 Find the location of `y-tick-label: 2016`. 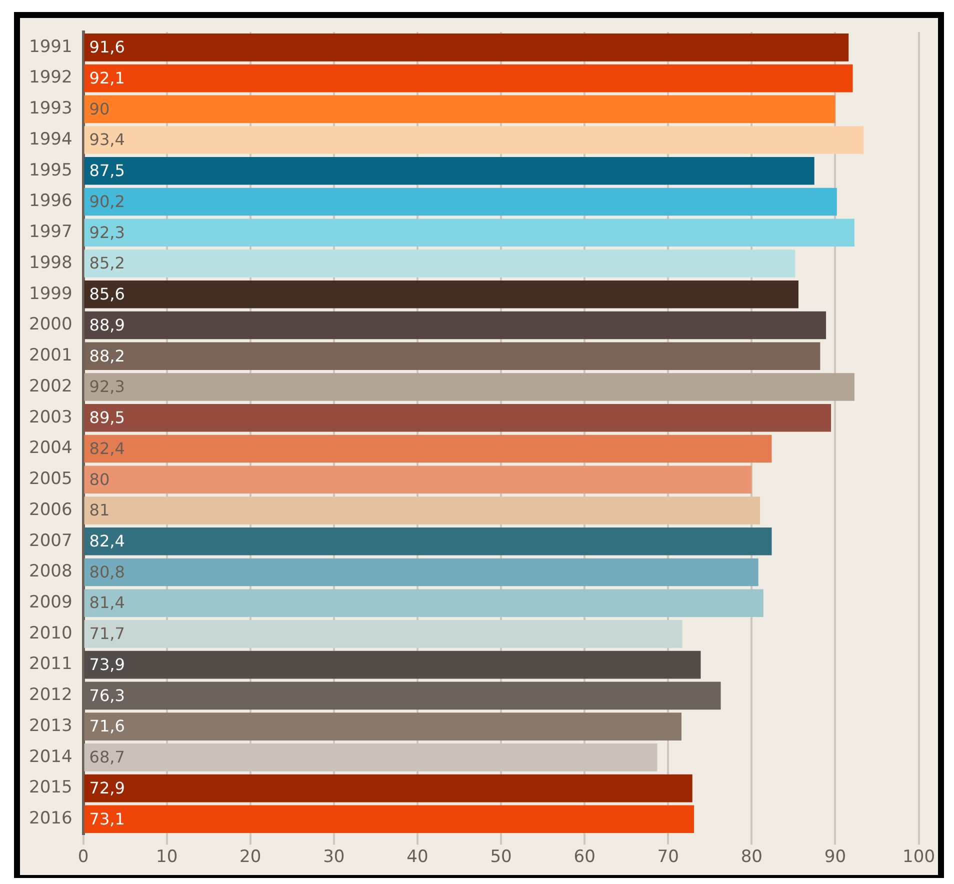

y-tick-label: 2016 is located at coordinates (50, 818).